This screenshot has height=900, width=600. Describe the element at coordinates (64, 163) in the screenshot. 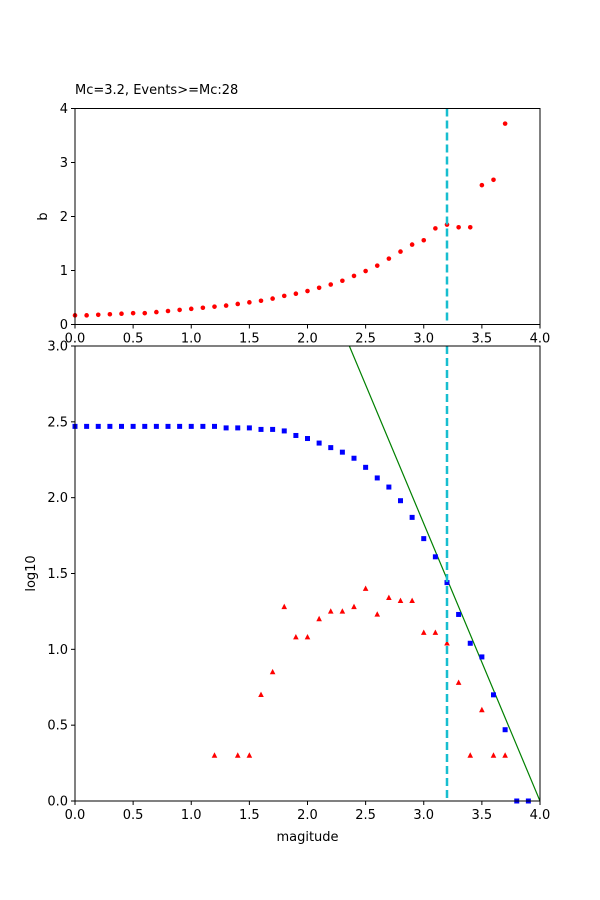

I see `b-y-tick-label: 3` at that location.